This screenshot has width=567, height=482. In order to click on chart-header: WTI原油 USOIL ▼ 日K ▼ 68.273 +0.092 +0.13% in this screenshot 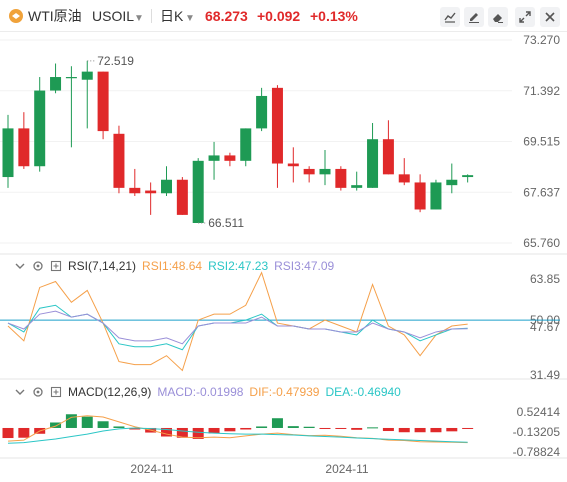, I will do `click(283, 16)`.